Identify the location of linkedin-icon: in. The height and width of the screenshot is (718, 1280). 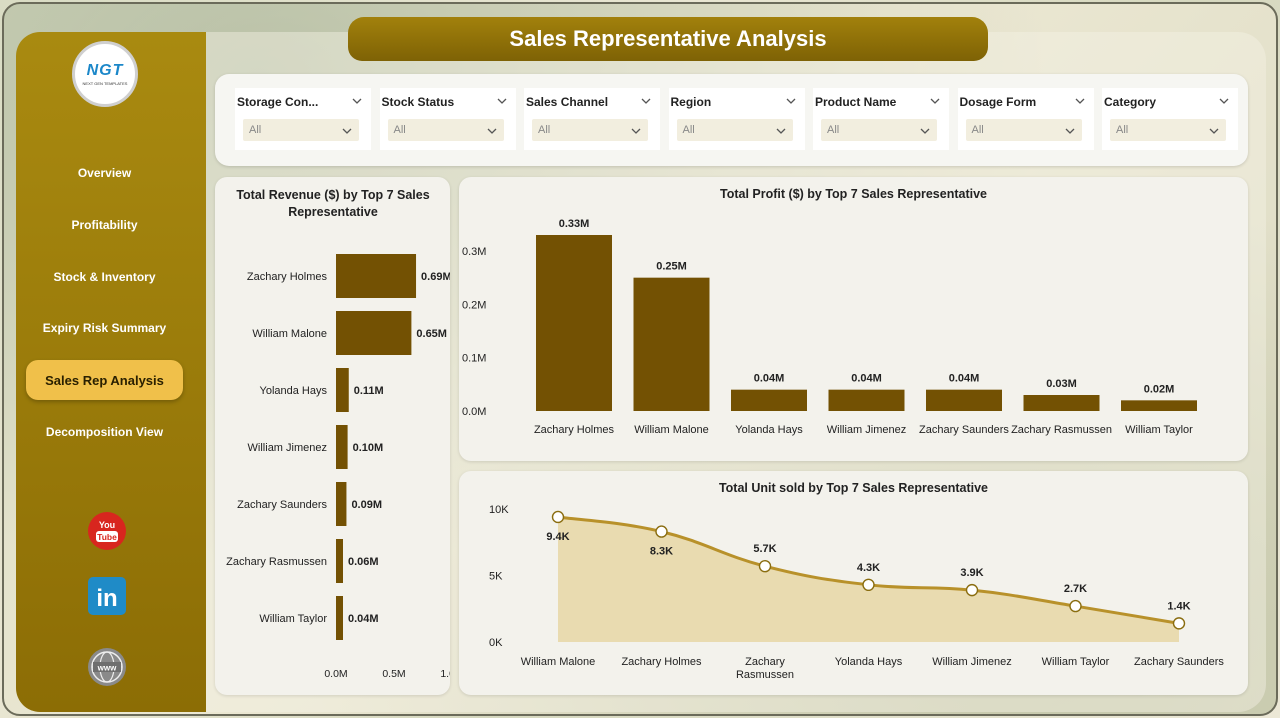
(107, 596).